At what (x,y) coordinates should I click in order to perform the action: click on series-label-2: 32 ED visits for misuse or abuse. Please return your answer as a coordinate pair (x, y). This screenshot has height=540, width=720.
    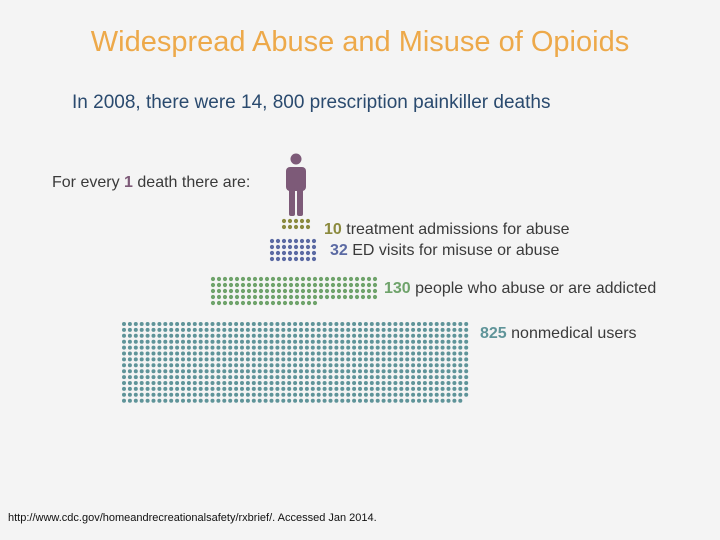
    Looking at the image, I should click on (445, 250).